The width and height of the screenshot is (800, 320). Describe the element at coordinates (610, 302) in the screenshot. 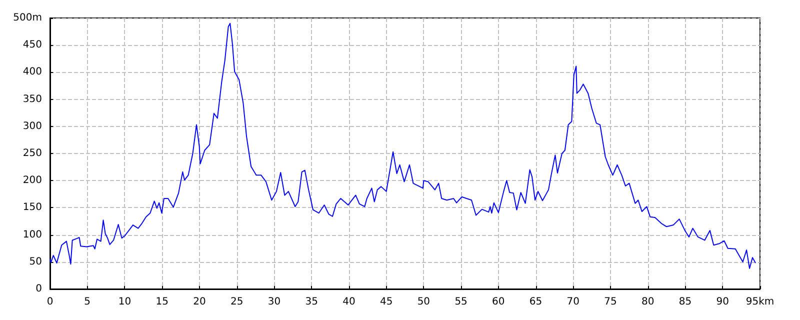

I see `x-tick-label: 75` at that location.